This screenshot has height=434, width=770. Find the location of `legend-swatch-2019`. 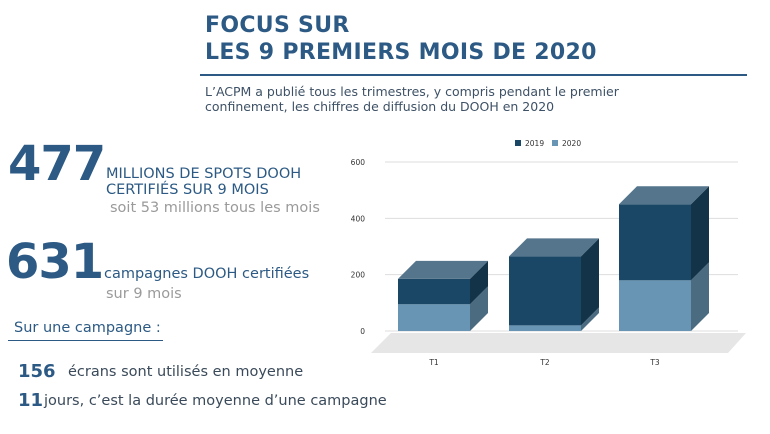

legend-swatch-2019 is located at coordinates (518, 143).